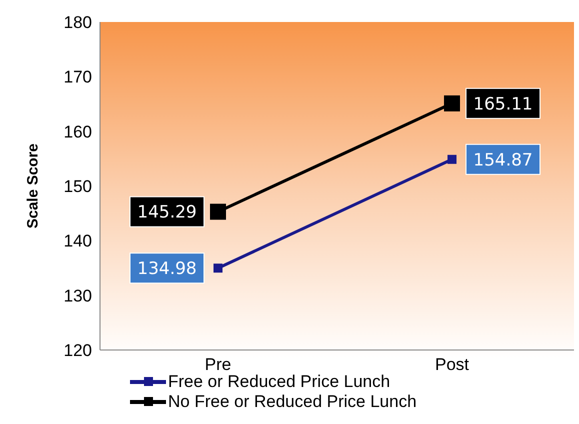  What do you see at coordinates (78, 186) in the screenshot?
I see `y-tick-label: 150` at bounding box center [78, 186].